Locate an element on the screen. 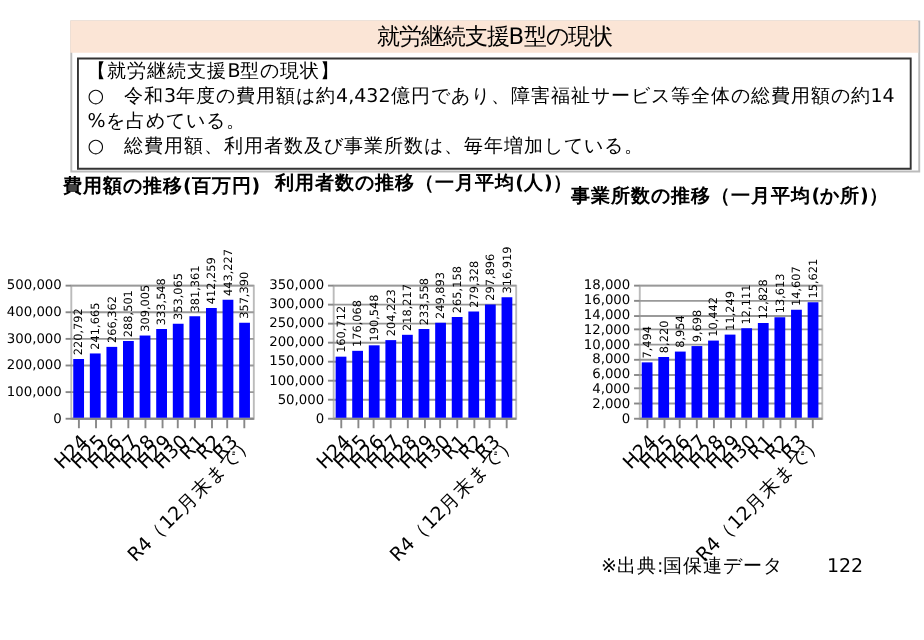 This screenshot has height=640, width=924. text: 122 is located at coordinates (845, 566).